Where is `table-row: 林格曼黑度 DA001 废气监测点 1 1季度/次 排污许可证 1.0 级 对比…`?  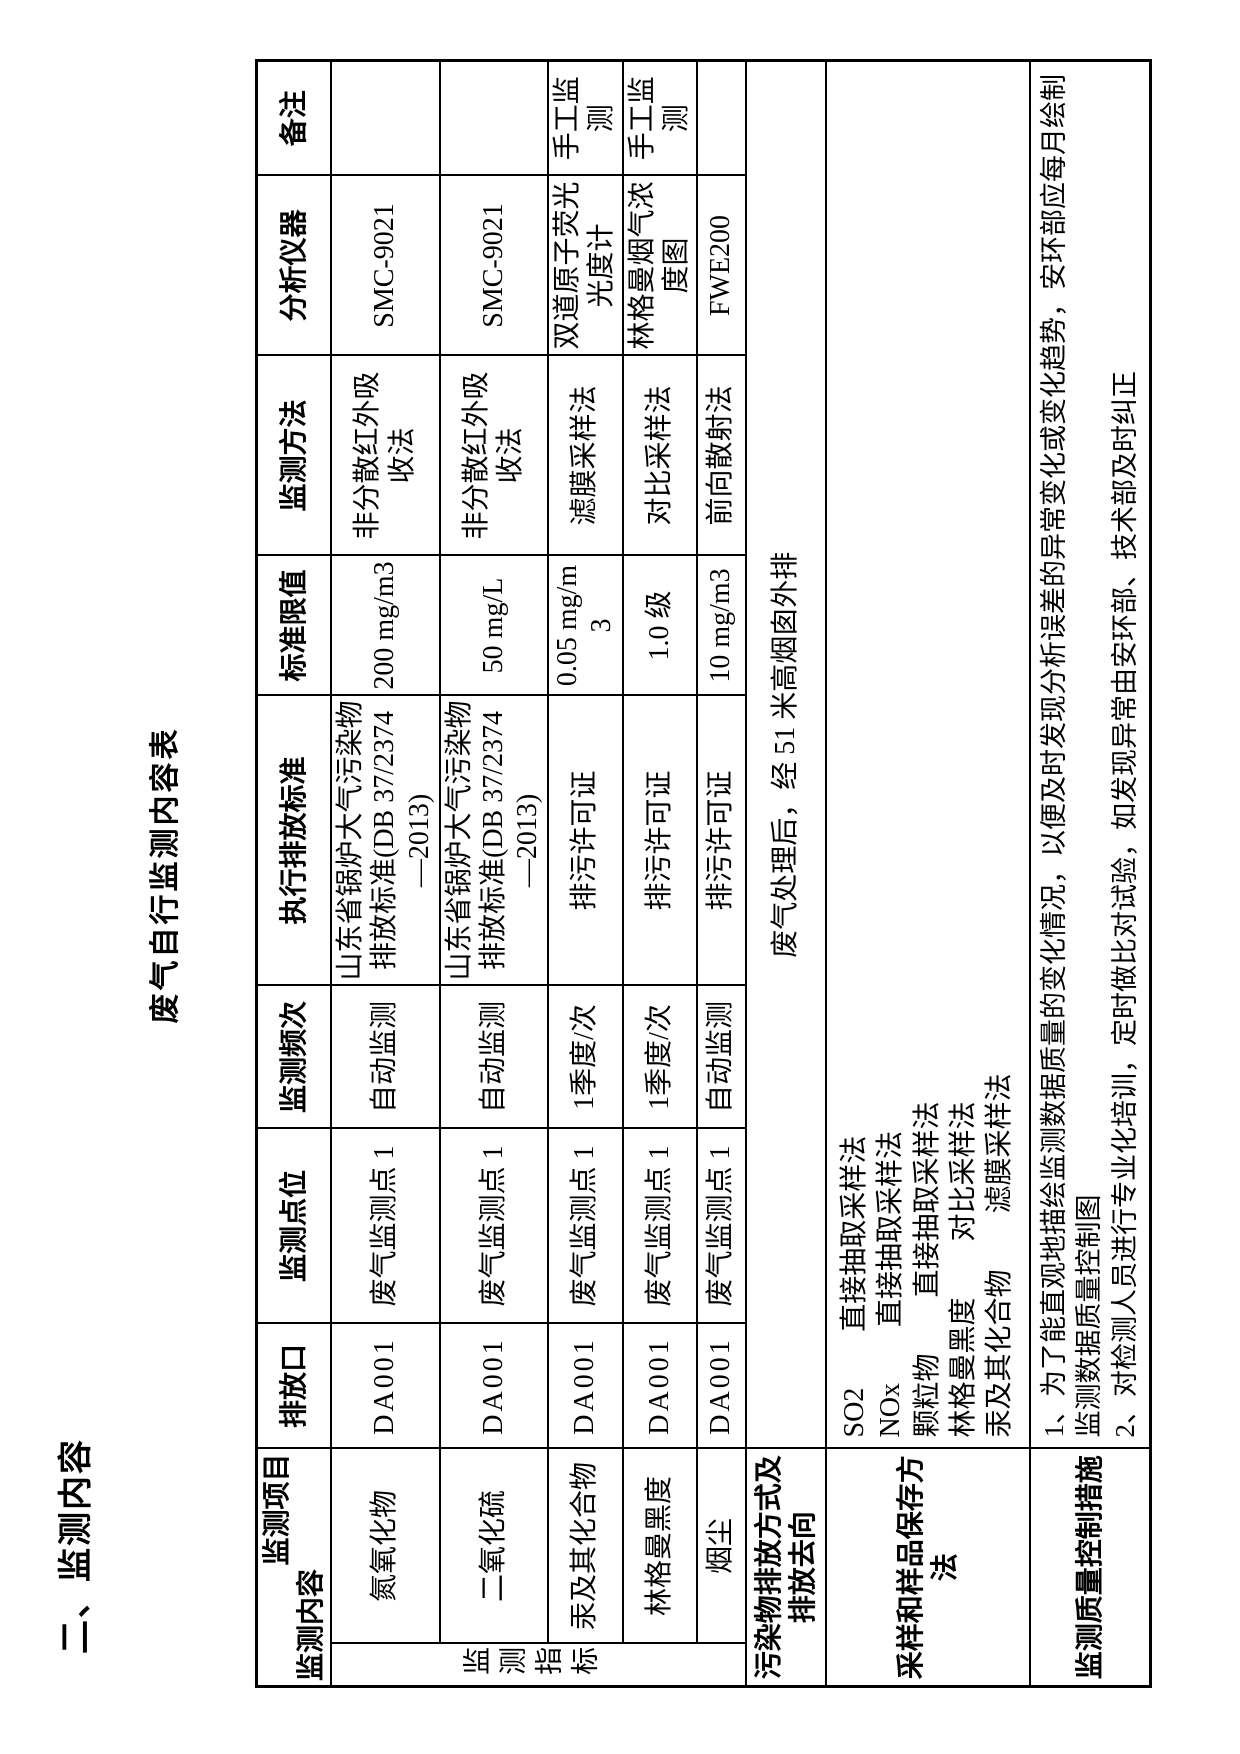
table-row: 林格曼黑度 DA001 废气监测点 1 1季度/次 排污许可证 1.0 级 对比… is located at coordinates (659, 873).